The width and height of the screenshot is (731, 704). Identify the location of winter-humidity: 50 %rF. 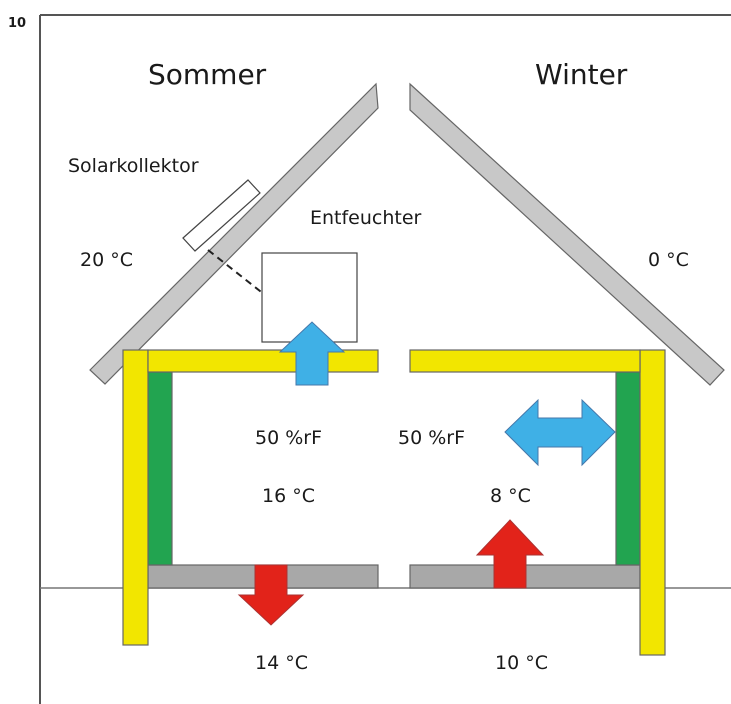
(431, 438).